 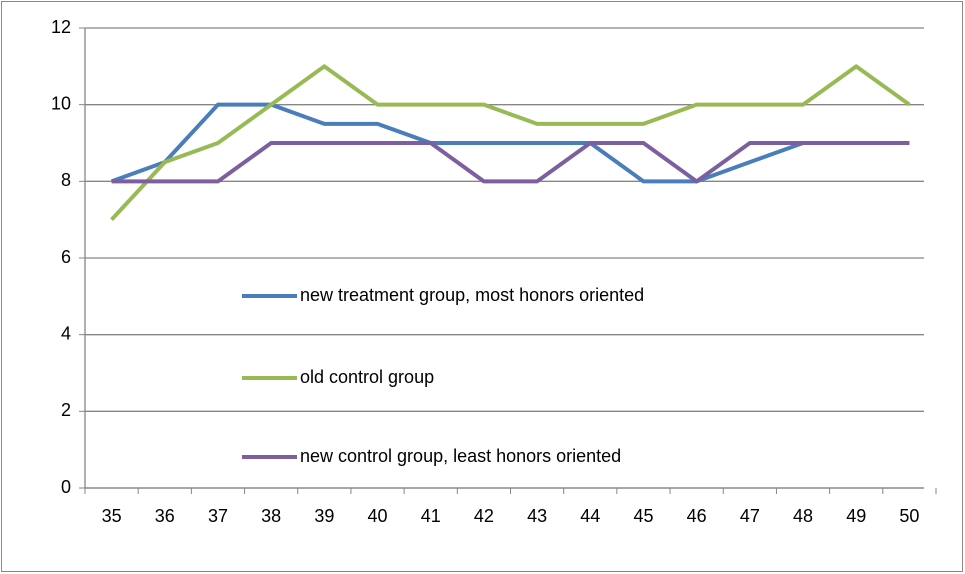 I want to click on y-tick-label: 12, so click(x=61, y=27).